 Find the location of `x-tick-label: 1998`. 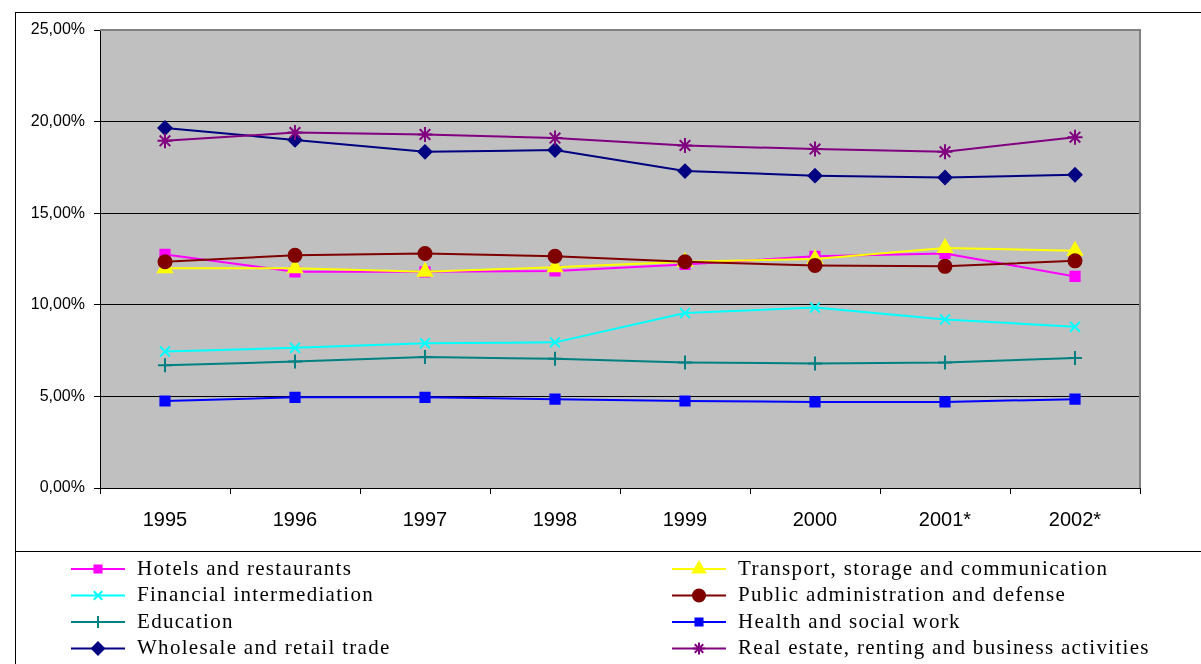

x-tick-label: 1998 is located at coordinates (555, 518).